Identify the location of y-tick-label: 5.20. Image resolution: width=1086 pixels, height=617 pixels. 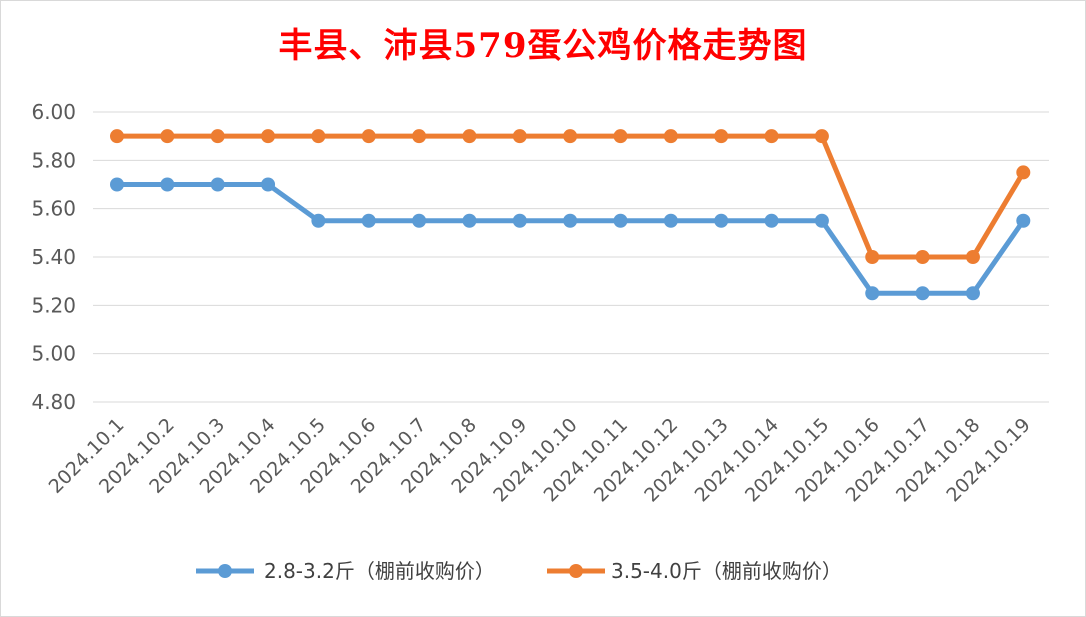
(53, 305).